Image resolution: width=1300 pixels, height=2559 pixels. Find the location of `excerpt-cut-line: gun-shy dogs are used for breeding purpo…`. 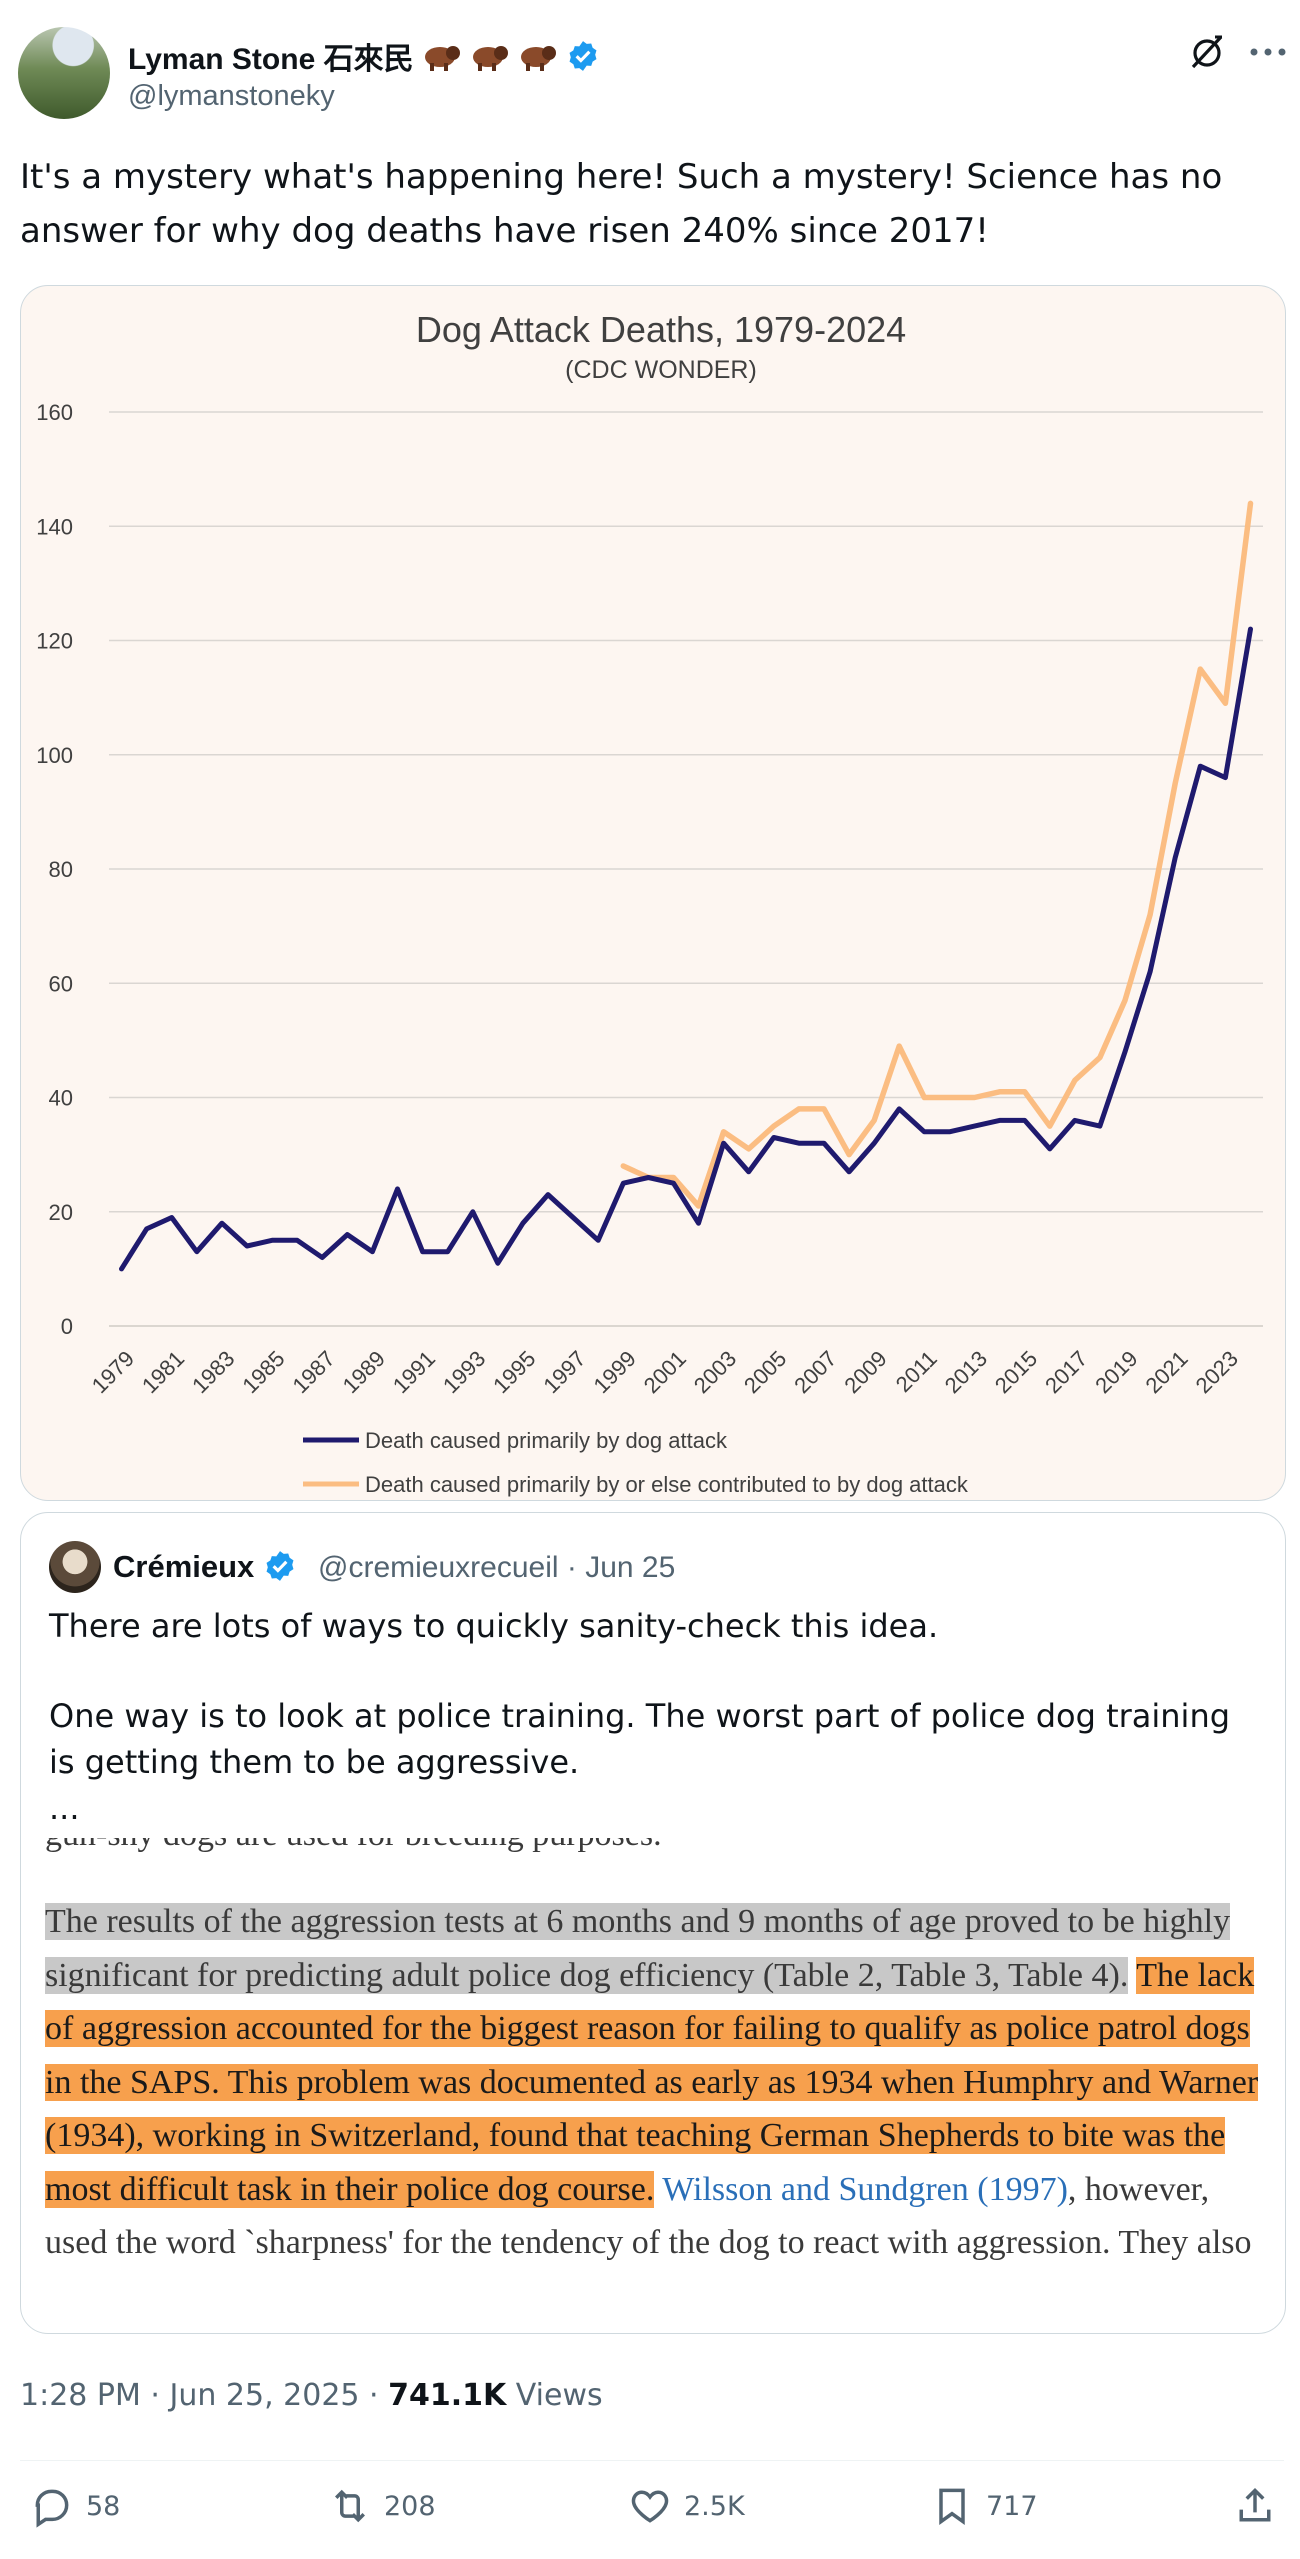

excerpt-cut-line: gun-shy dogs are used for breeding purpo… is located at coordinates (655, 1850).